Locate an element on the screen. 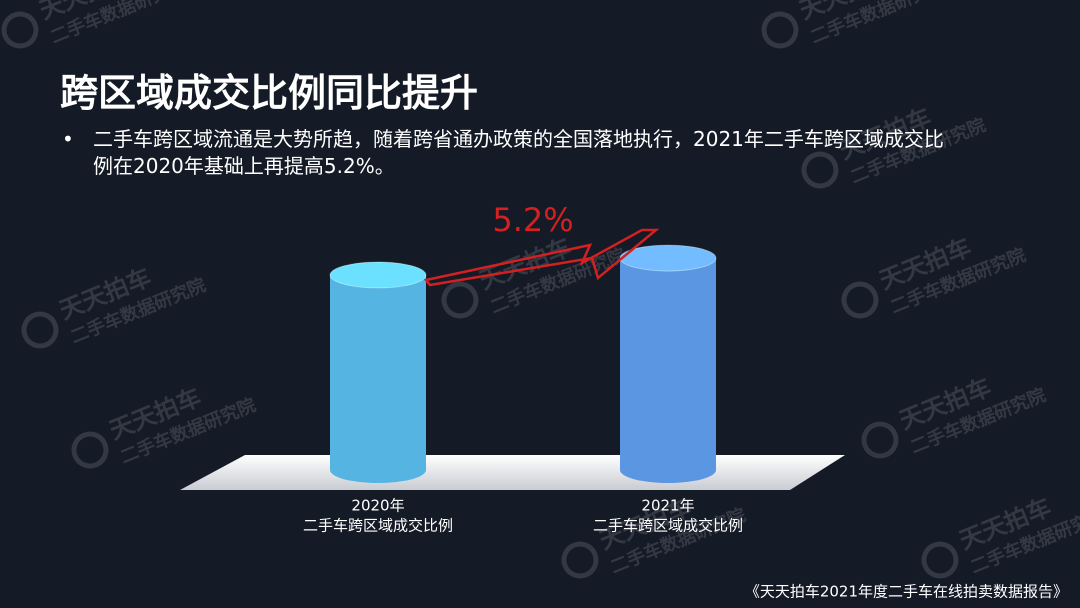 Image resolution: width=1080 pixels, height=608 pixels. x-tick-label: 2020年 is located at coordinates (377, 506).